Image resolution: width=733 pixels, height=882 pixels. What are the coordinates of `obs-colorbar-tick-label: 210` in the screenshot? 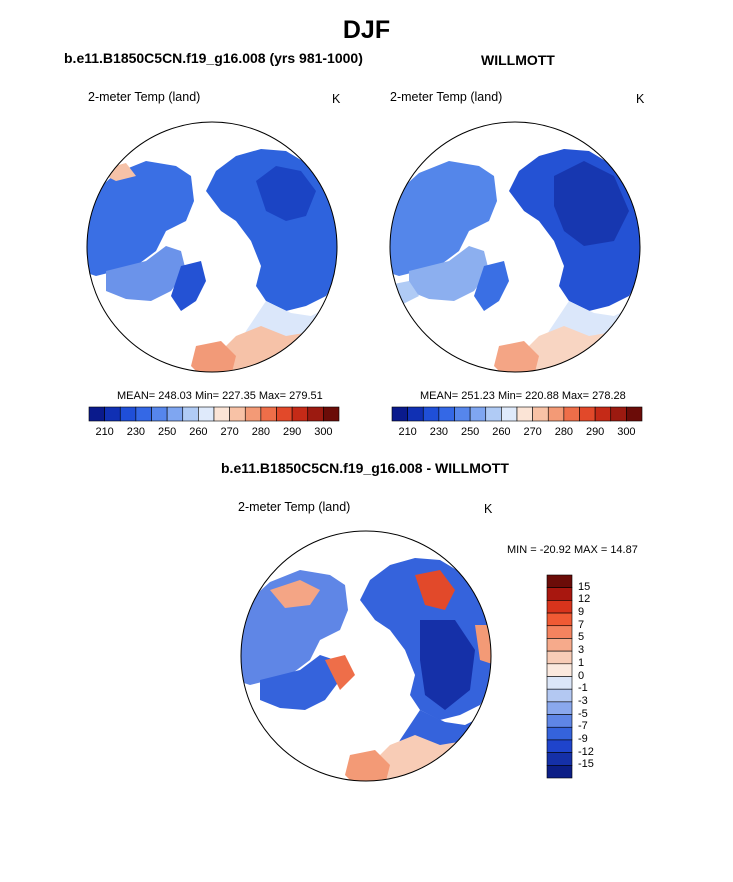 It's located at (407, 432).